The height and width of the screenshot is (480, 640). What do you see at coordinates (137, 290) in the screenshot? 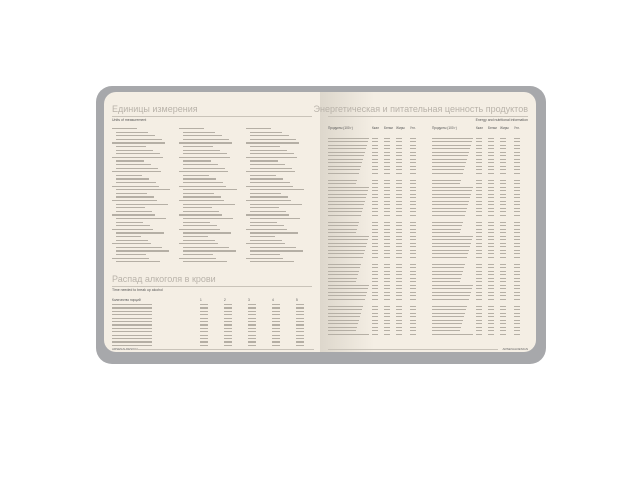
I see `alcohol-subtitle: Time needed to break up alcohol` at bounding box center [137, 290].